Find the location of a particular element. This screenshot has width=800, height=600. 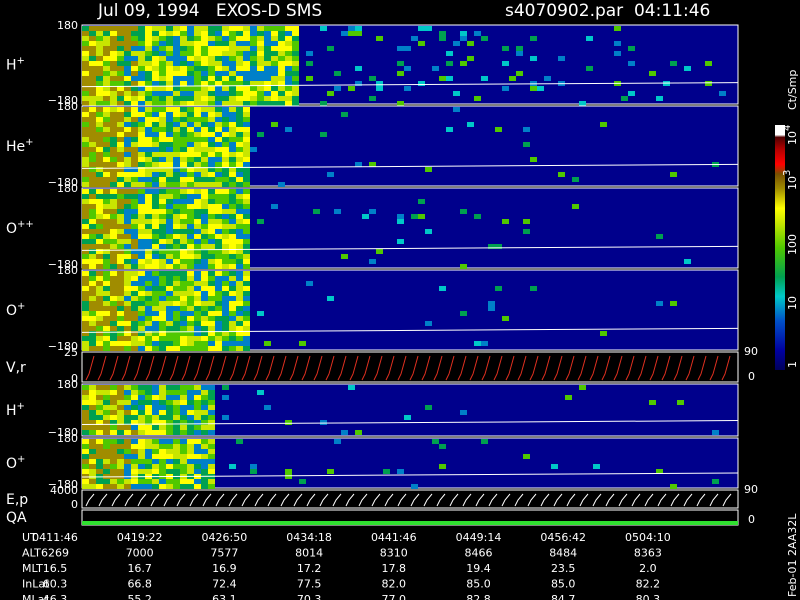

cell: 16.9 is located at coordinates (224, 568).